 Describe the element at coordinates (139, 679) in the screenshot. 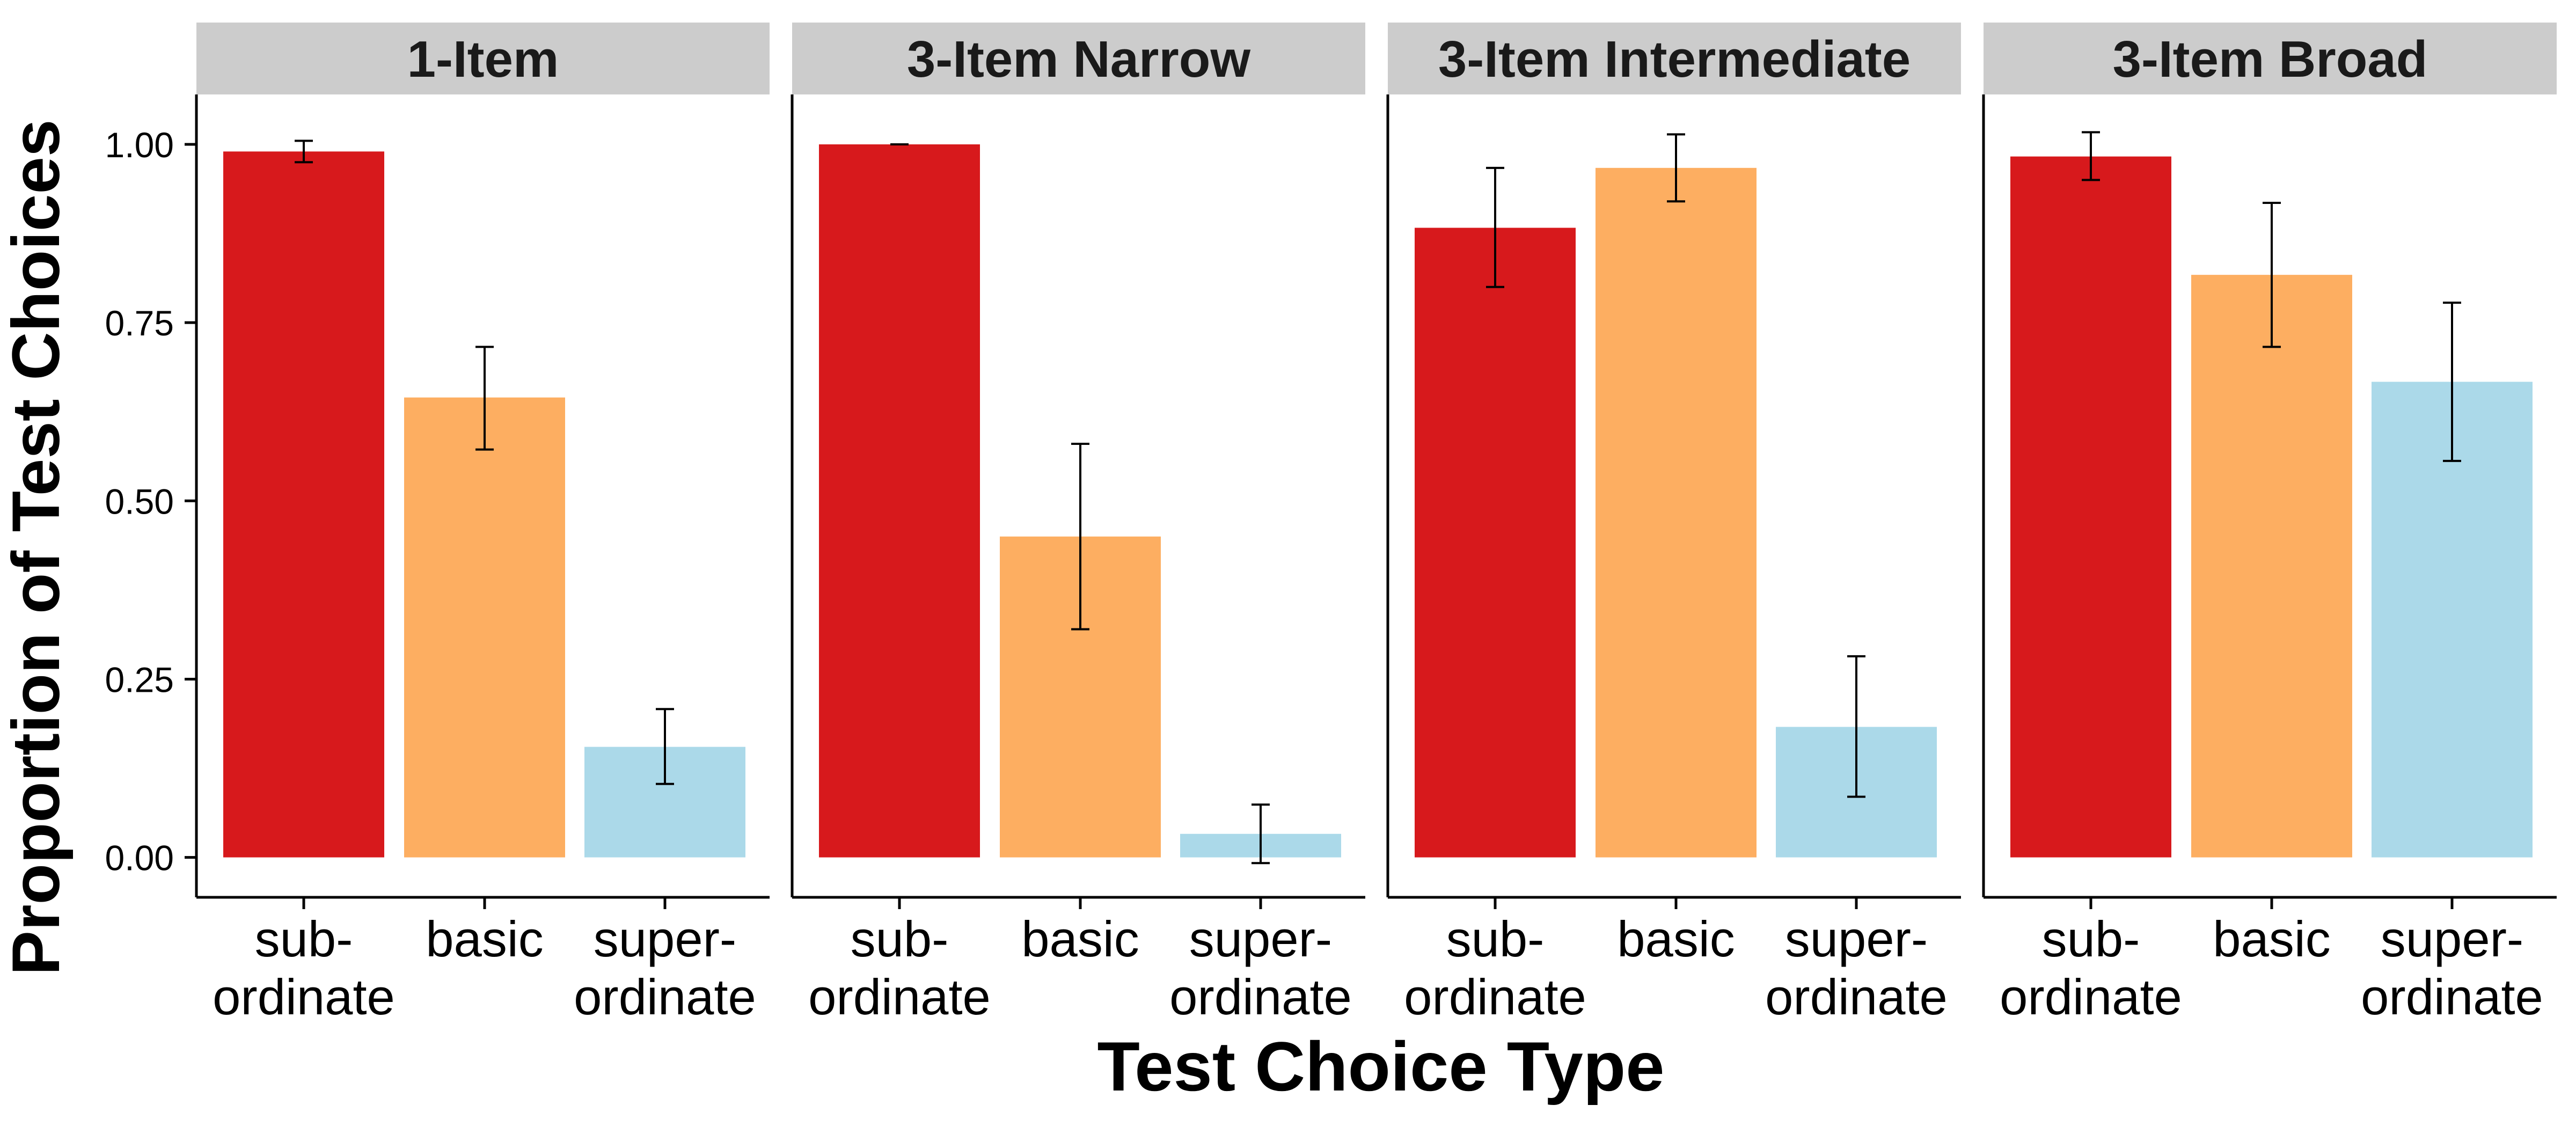

I see `y-tick-label: 0.25` at that location.